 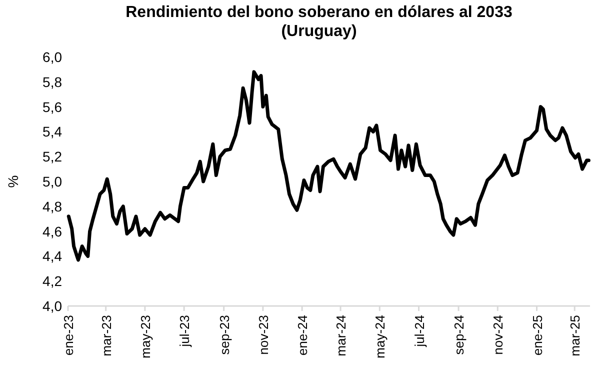 What do you see at coordinates (52, 281) in the screenshot?
I see `y-tick-label: 4,2` at bounding box center [52, 281].